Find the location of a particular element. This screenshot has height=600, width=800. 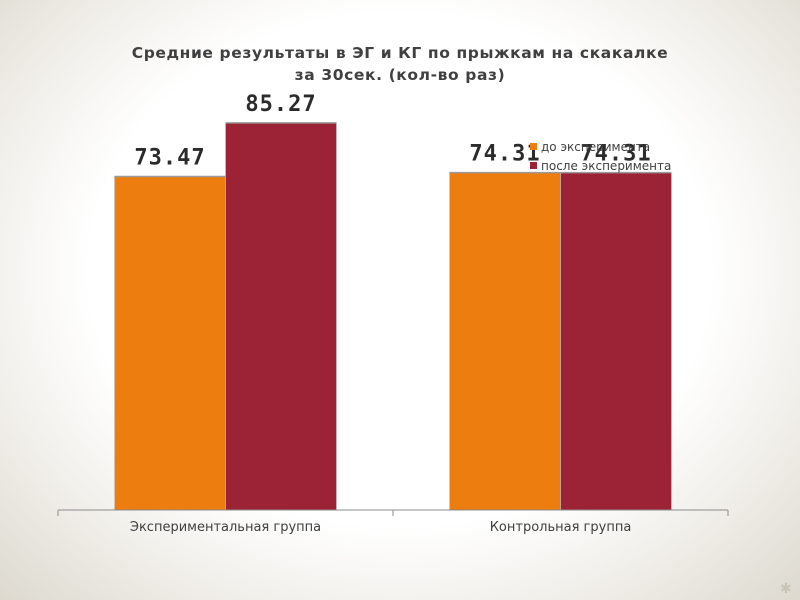

legend-label-before: до эксперимента is located at coordinates (596, 146).